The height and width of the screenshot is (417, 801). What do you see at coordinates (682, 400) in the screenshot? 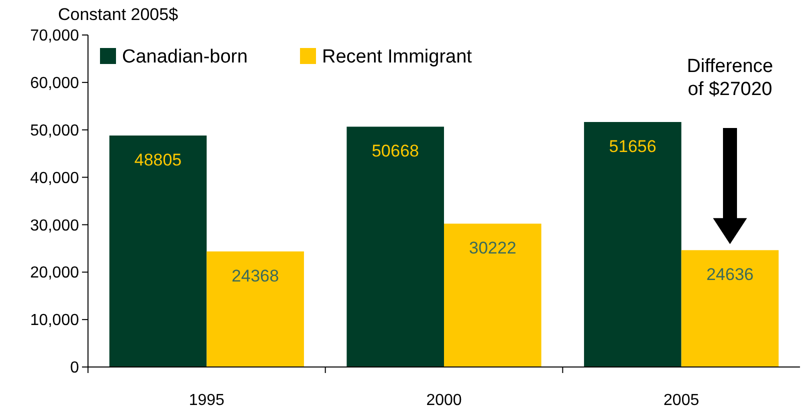
I see `x-tick-label: 2005` at bounding box center [682, 400].